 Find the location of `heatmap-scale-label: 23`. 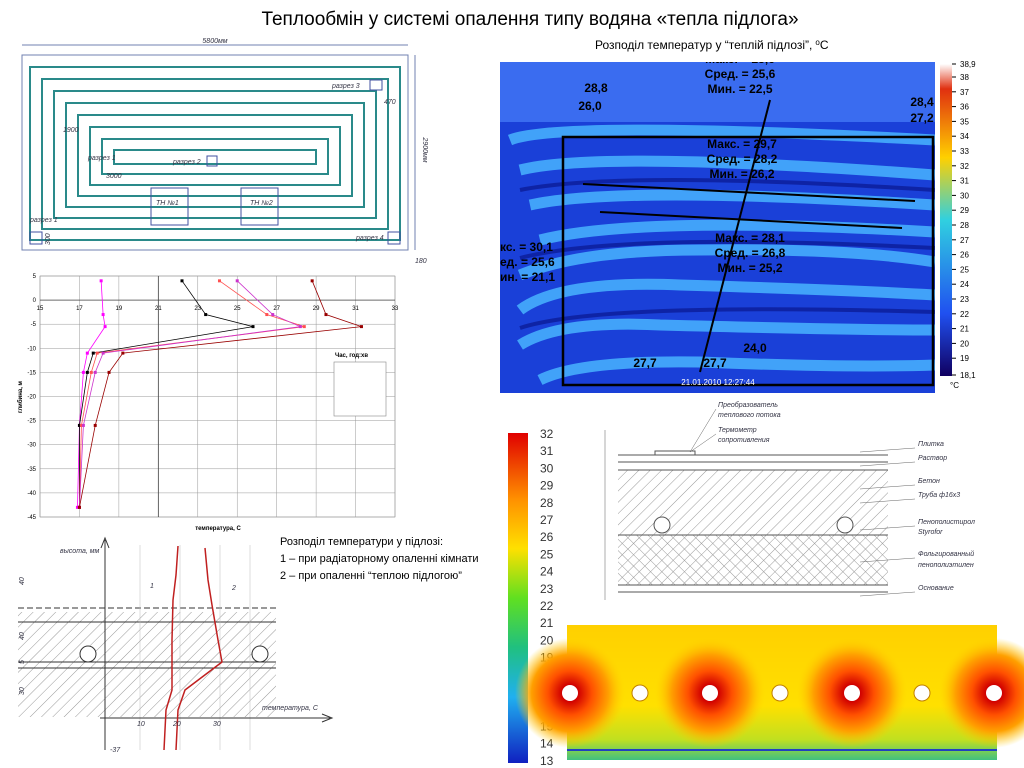

heatmap-scale-label: 23 is located at coordinates (547, 589).